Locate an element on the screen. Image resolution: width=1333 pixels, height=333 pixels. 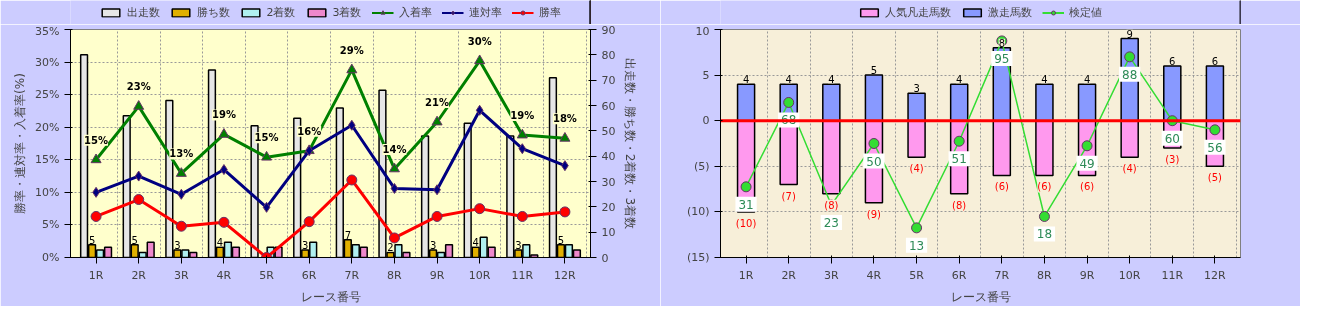
legend-label: 勝率 is located at coordinates (549, 12).